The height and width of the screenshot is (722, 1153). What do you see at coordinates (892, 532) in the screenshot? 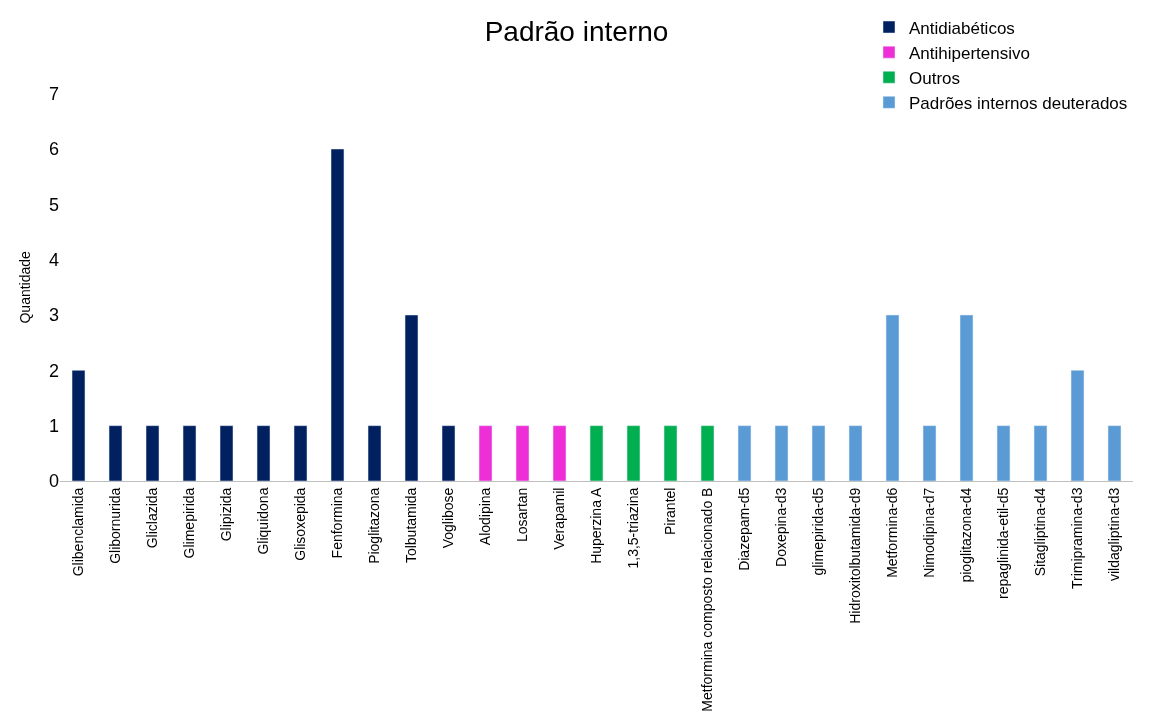
I see `x-tick-label: Metformina-d6` at bounding box center [892, 532].